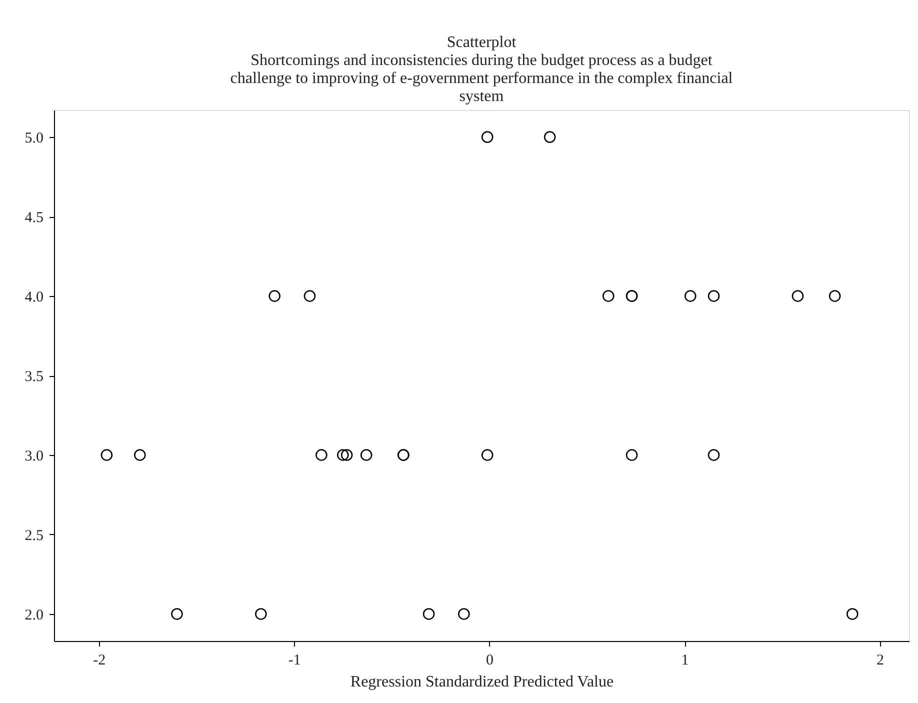  What do you see at coordinates (34, 456) in the screenshot?
I see `y-tick-label: 3.0` at bounding box center [34, 456].